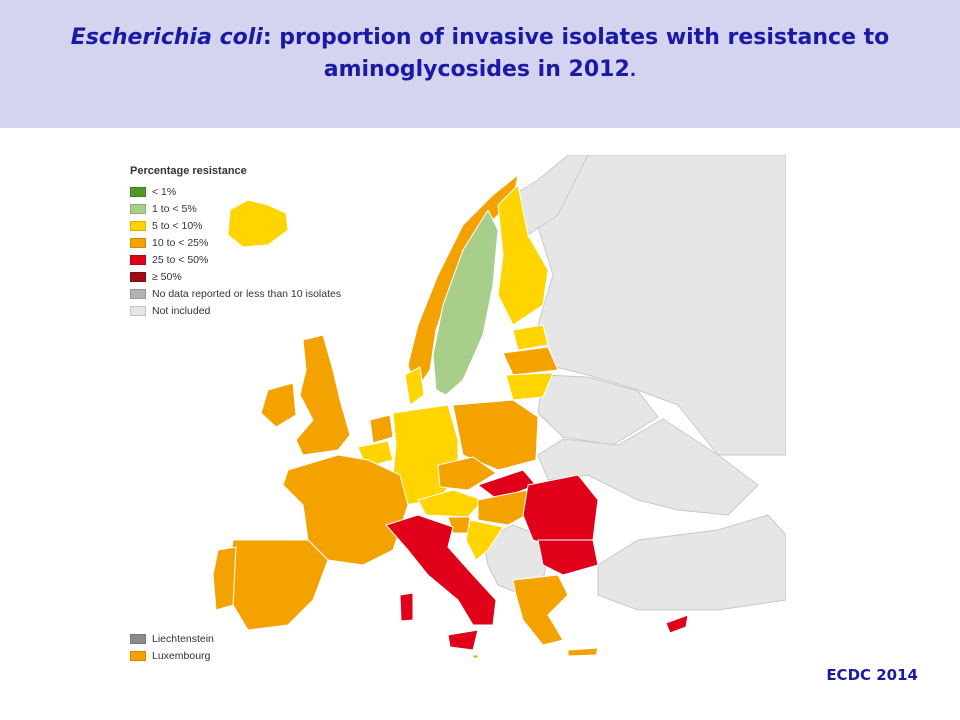  Describe the element at coordinates (583, 652) in the screenshot. I see `country-greece-crete` at that location.